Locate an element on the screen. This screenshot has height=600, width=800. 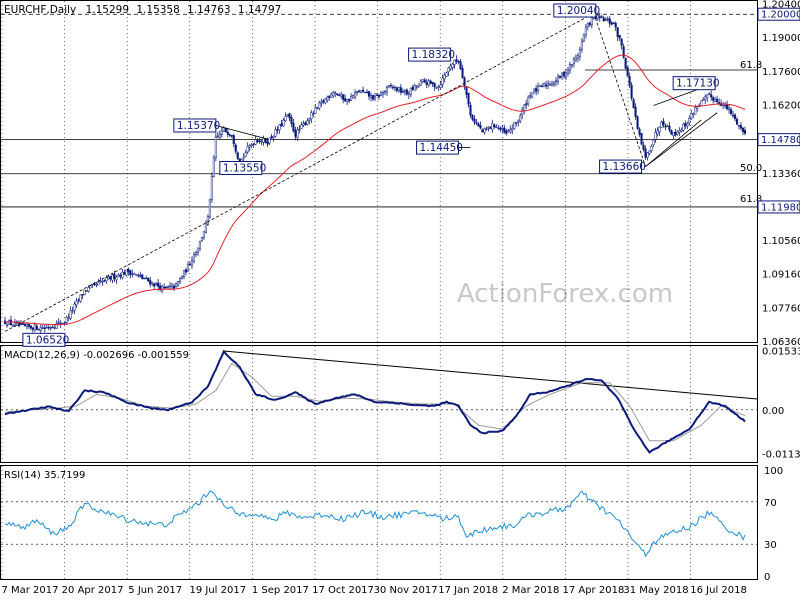
rsi-tick-label: 70 is located at coordinates (770, 503).